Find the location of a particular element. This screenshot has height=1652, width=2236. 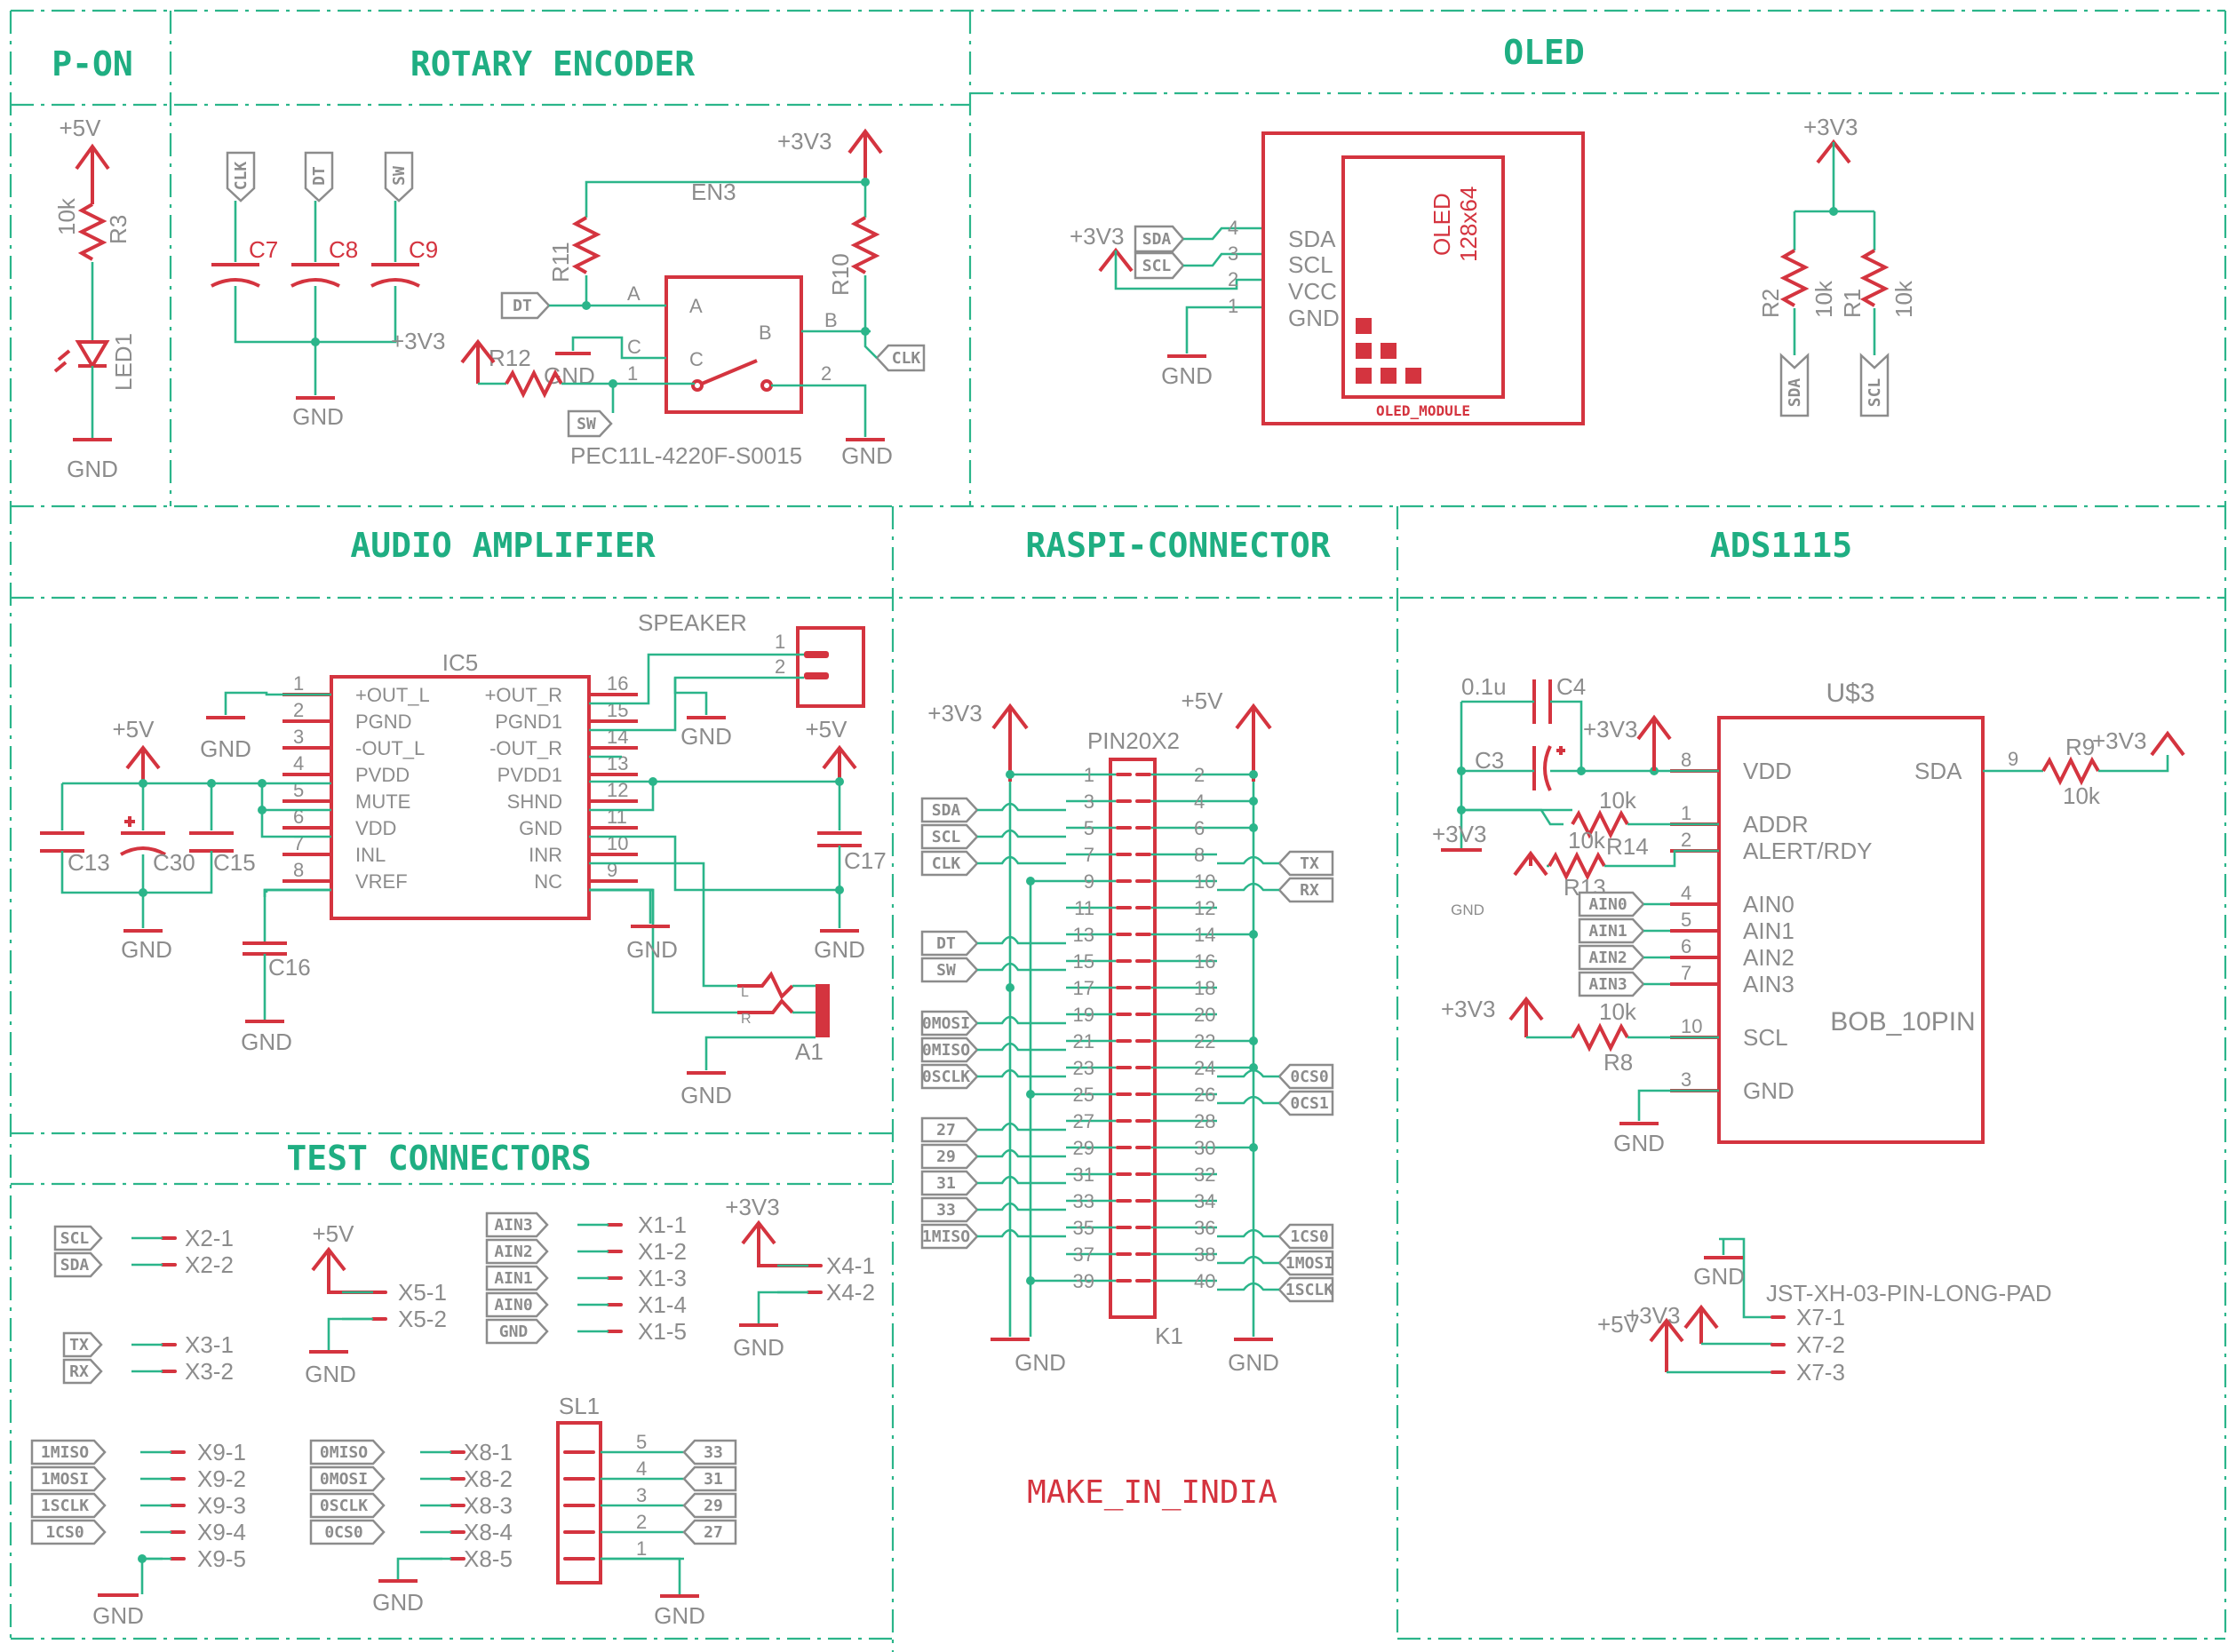

oled-pin-scl: SCL is located at coordinates (1310, 264).